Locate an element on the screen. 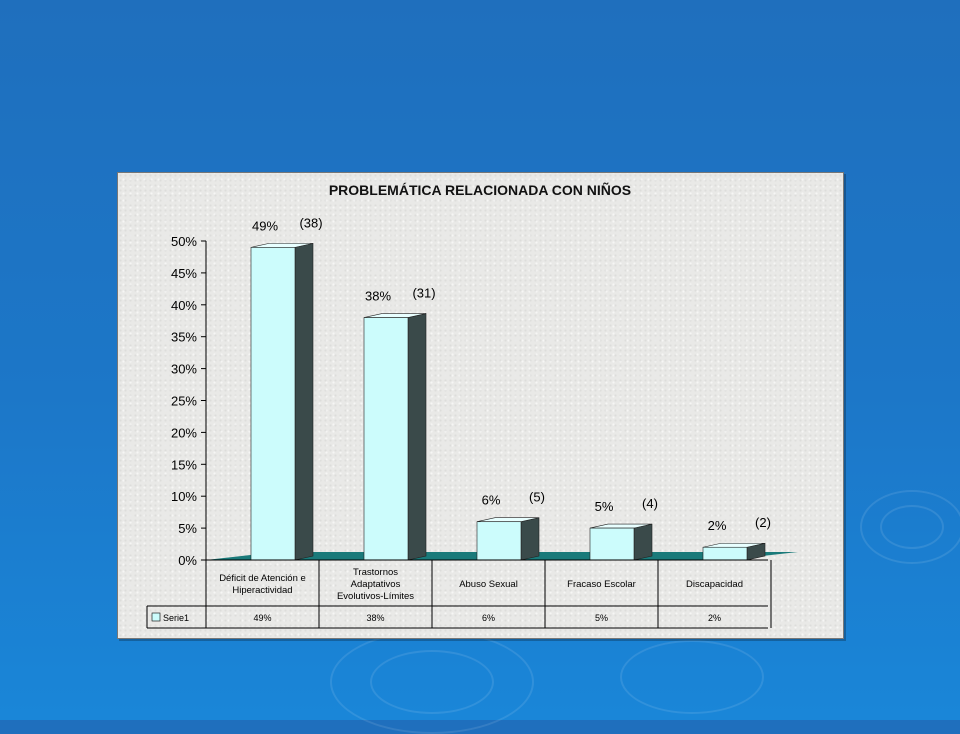 Image resolution: width=960 pixels, height=734 pixels. y-tick-label: 35% is located at coordinates (184, 337).